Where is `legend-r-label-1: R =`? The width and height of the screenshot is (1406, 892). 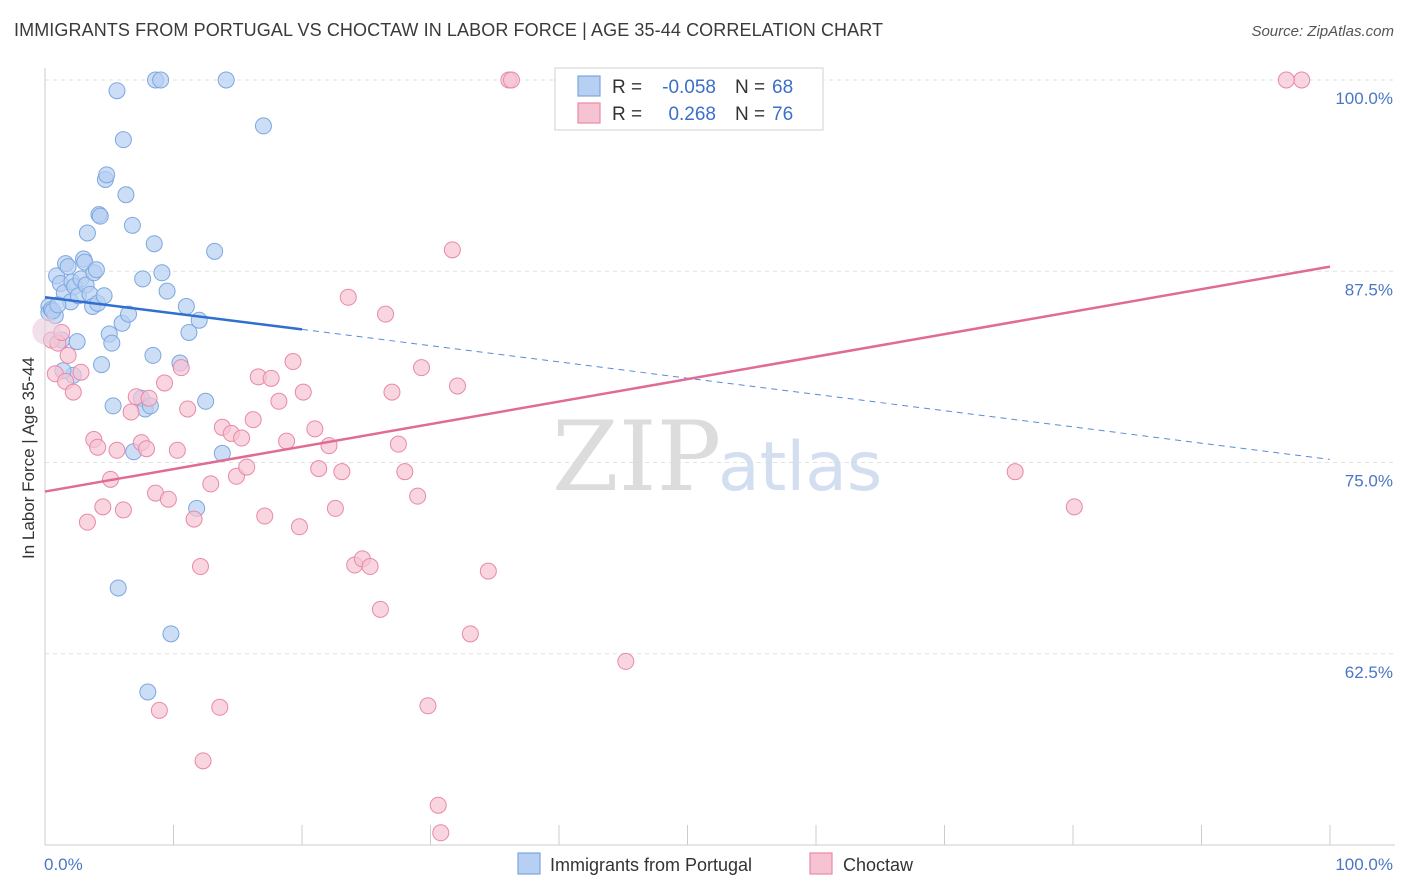
legend-r-label-1: R = is located at coordinates (627, 87).